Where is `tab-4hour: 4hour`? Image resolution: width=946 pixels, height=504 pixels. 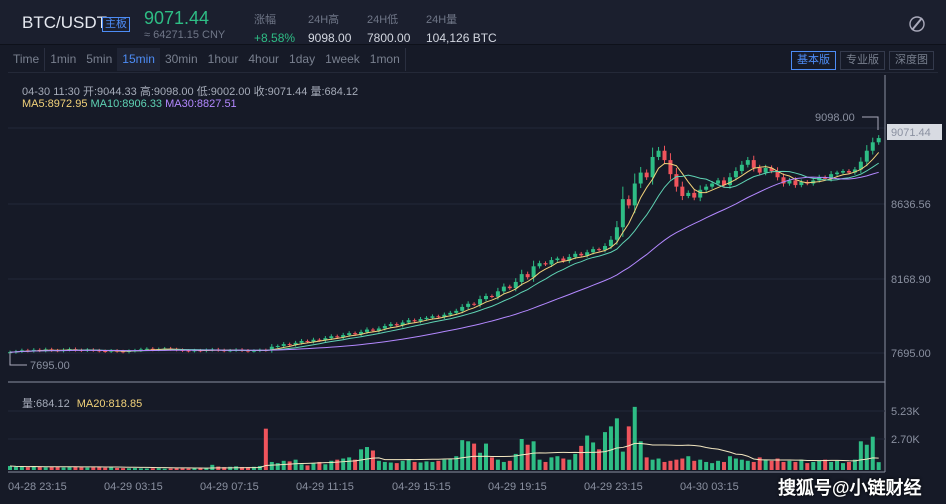
tab-4hour: 4hour is located at coordinates (264, 59).